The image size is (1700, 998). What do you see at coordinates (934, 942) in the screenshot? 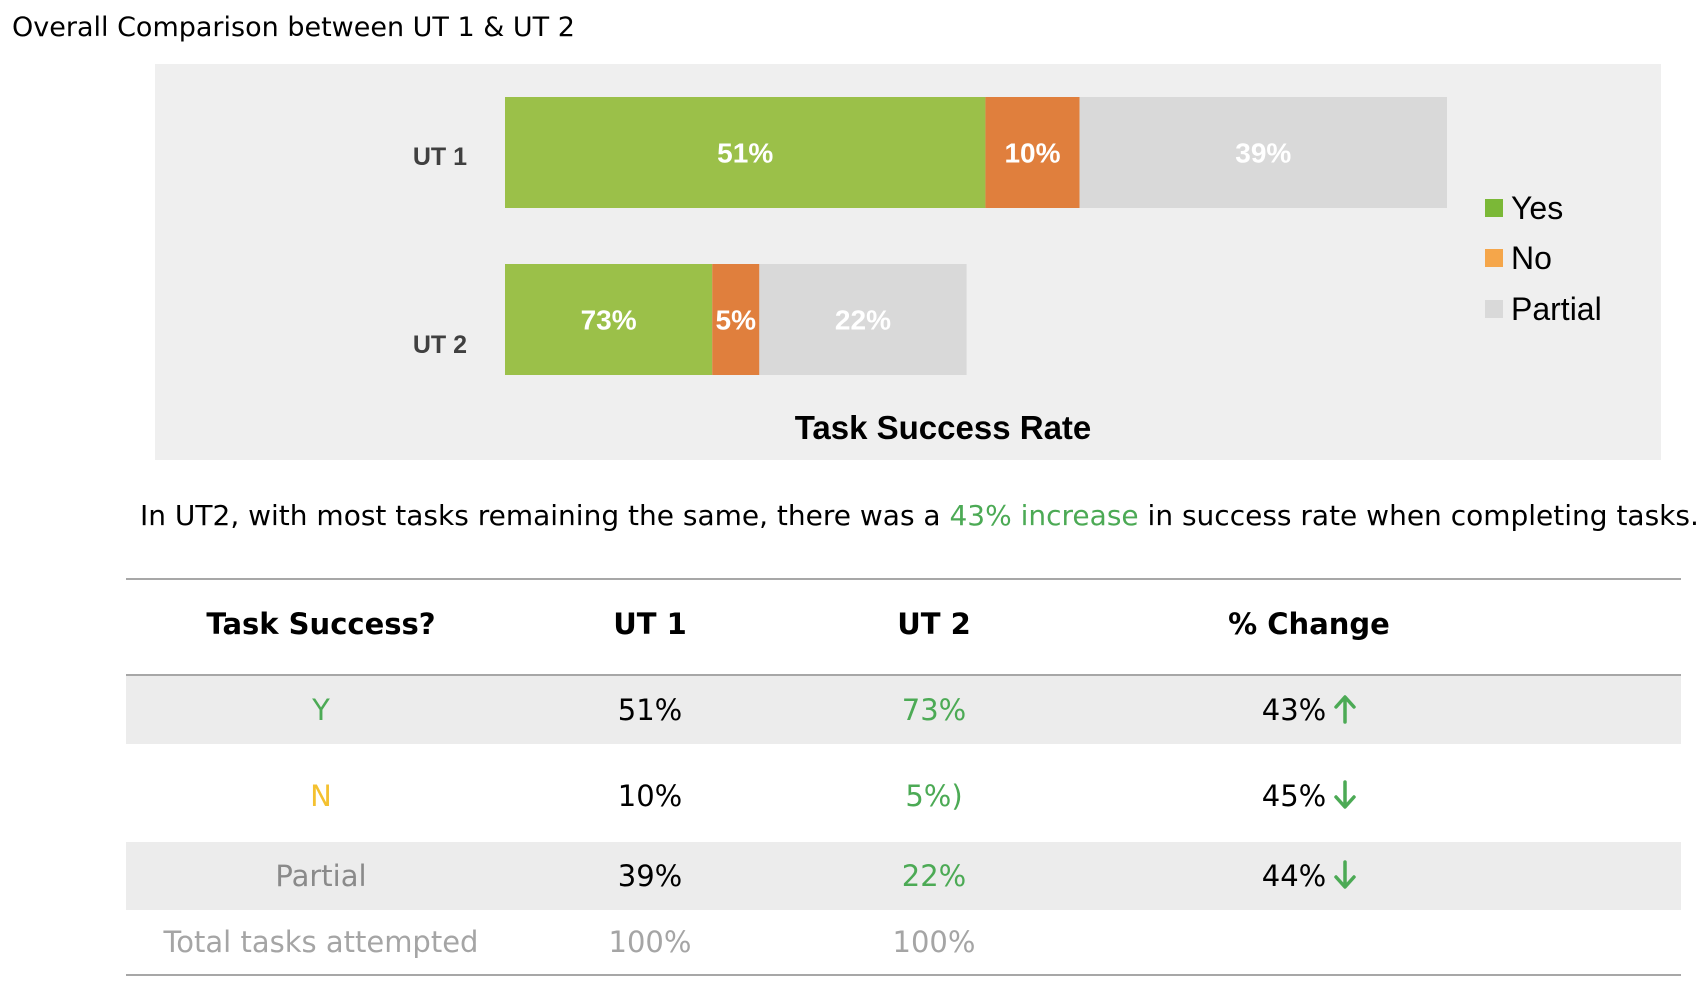
I see `row-total-ut2: 100%` at bounding box center [934, 942].